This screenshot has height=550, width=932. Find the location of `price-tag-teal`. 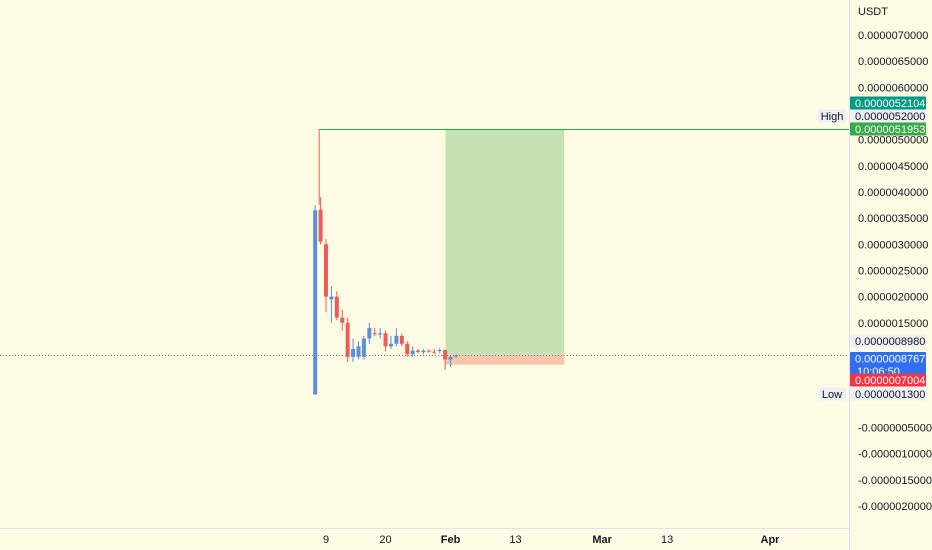

price-tag-teal is located at coordinates (888, 103).